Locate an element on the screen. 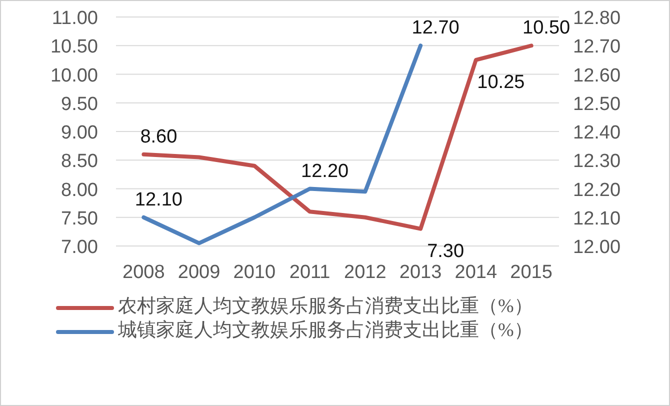 The width and height of the screenshot is (670, 406). x-tick-label: 2009 is located at coordinates (199, 272).